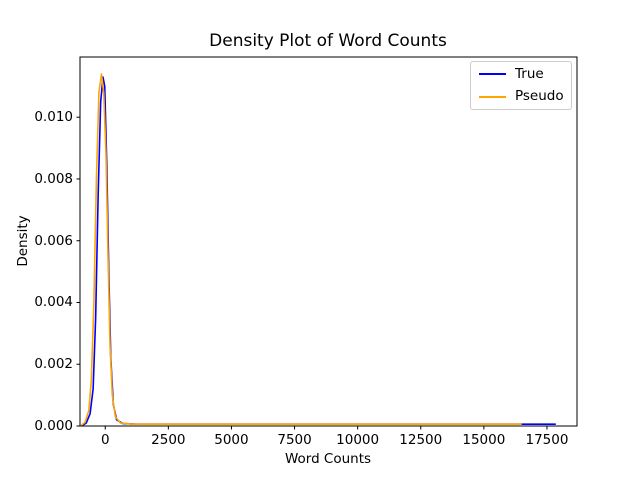 The image size is (640, 480). I want to click on y-tick-label: 0.010, so click(53, 117).